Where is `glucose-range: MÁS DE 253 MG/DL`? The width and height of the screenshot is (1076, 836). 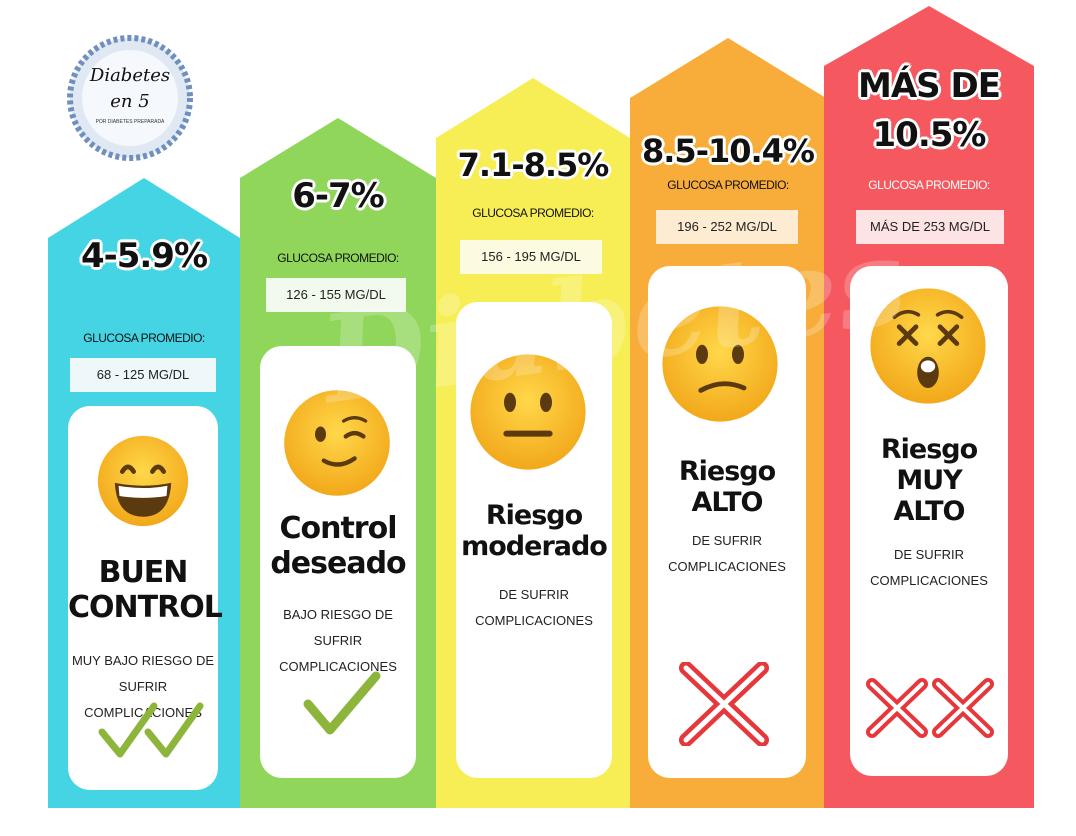
glucose-range: MÁS DE 253 MG/DL is located at coordinates (930, 227).